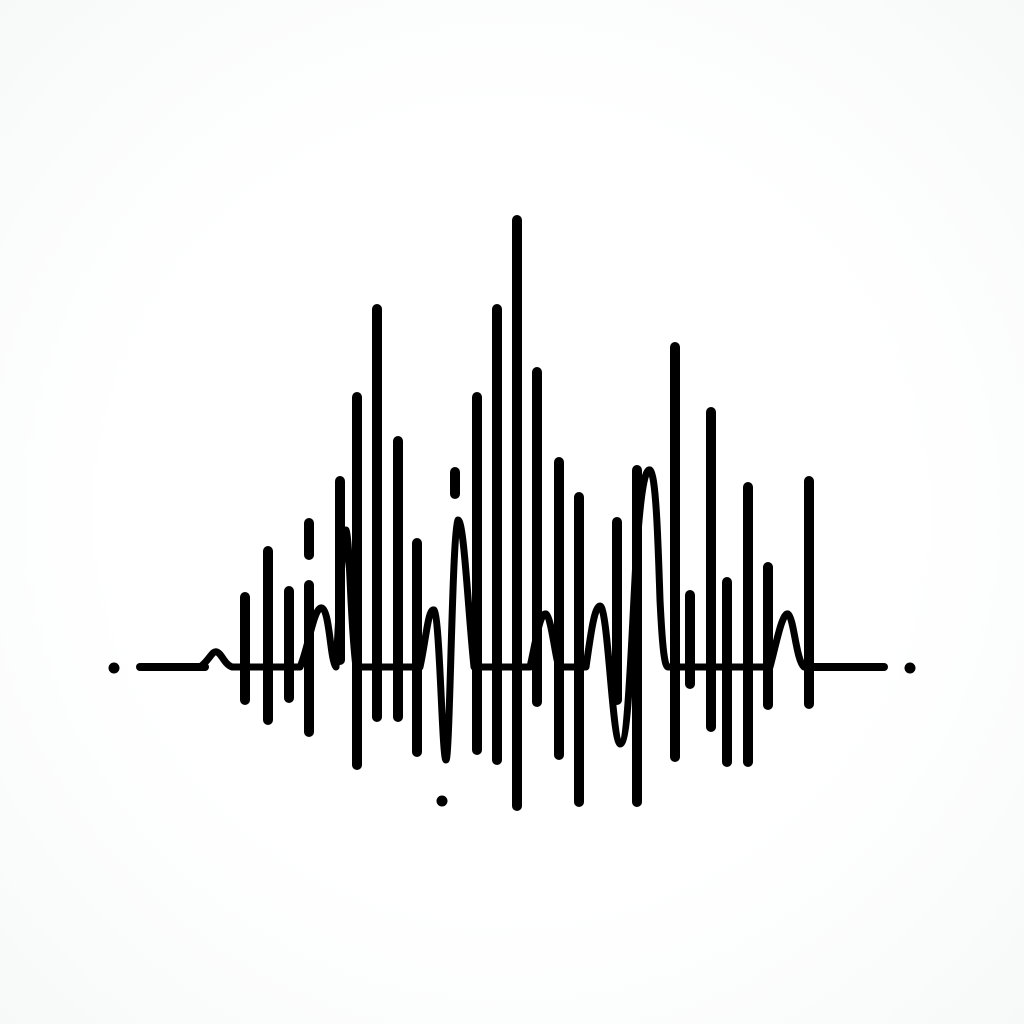  What do you see at coordinates (114, 668) in the screenshot?
I see `left-end-dot` at bounding box center [114, 668].